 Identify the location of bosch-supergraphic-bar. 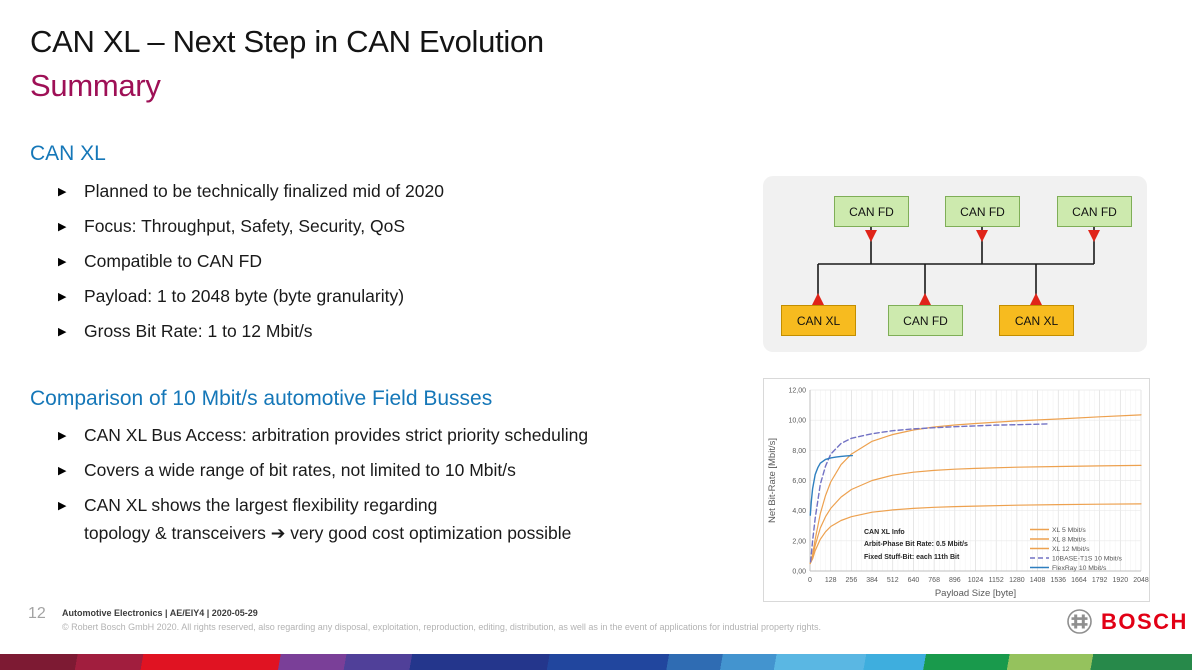
(596, 662).